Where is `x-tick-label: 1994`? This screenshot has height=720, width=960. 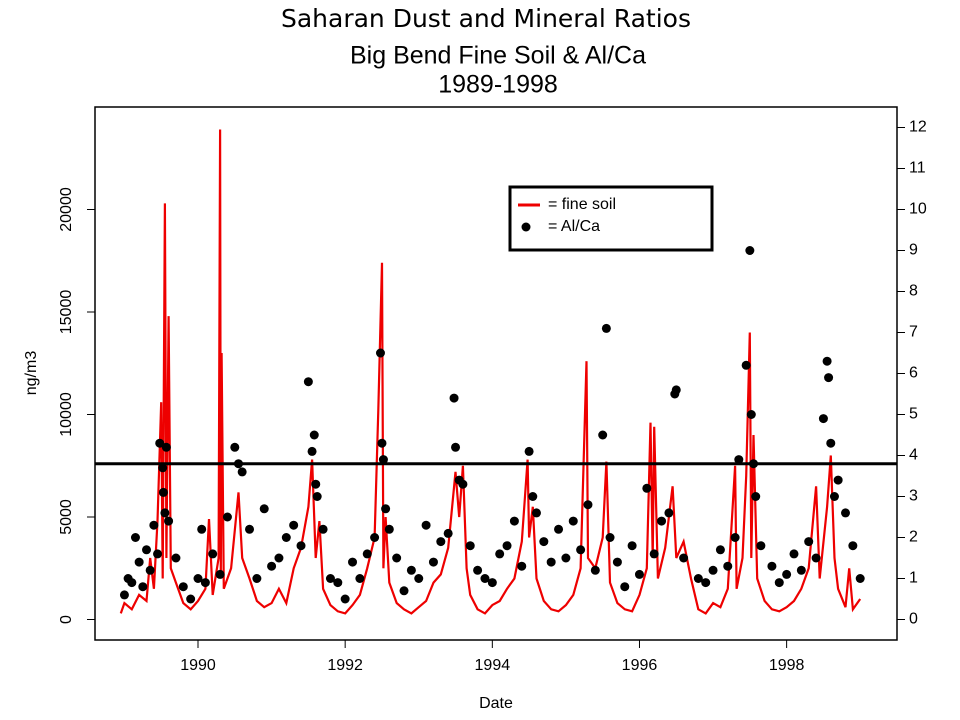 x-tick-label: 1994 is located at coordinates (493, 665).